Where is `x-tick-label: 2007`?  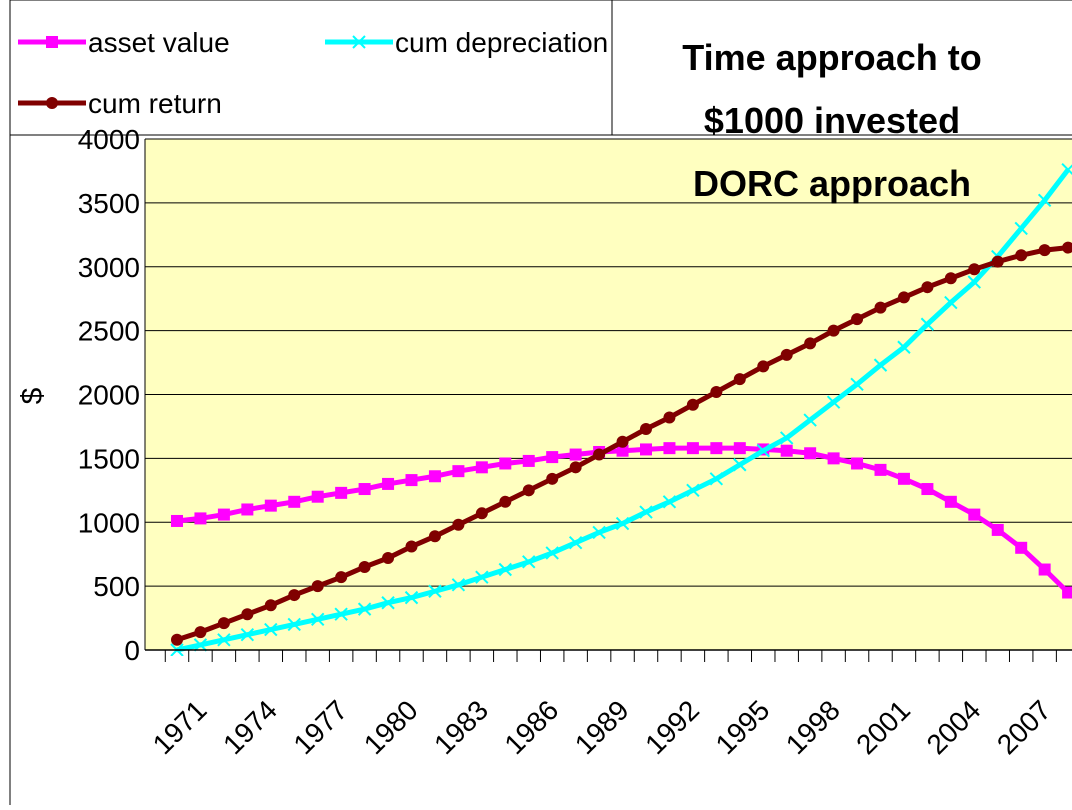
x-tick-label: 2007 is located at coordinates (1024, 727).